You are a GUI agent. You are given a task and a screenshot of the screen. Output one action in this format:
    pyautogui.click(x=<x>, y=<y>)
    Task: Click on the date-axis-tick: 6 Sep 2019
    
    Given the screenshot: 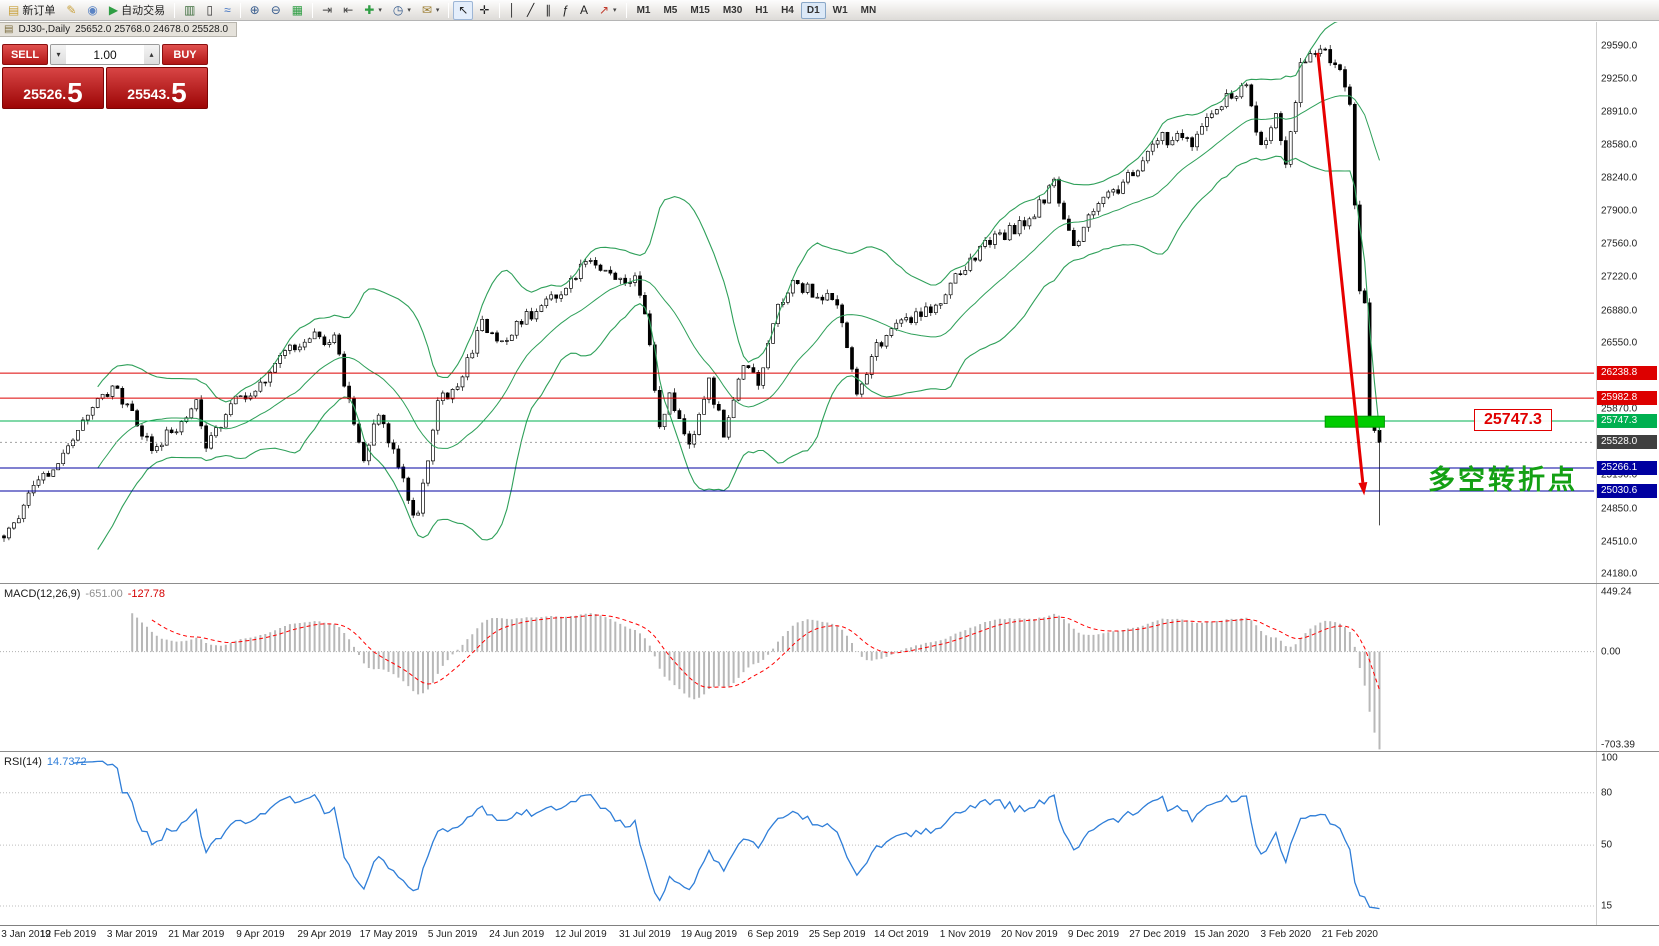 What is the action you would take?
    pyautogui.click(x=773, y=934)
    